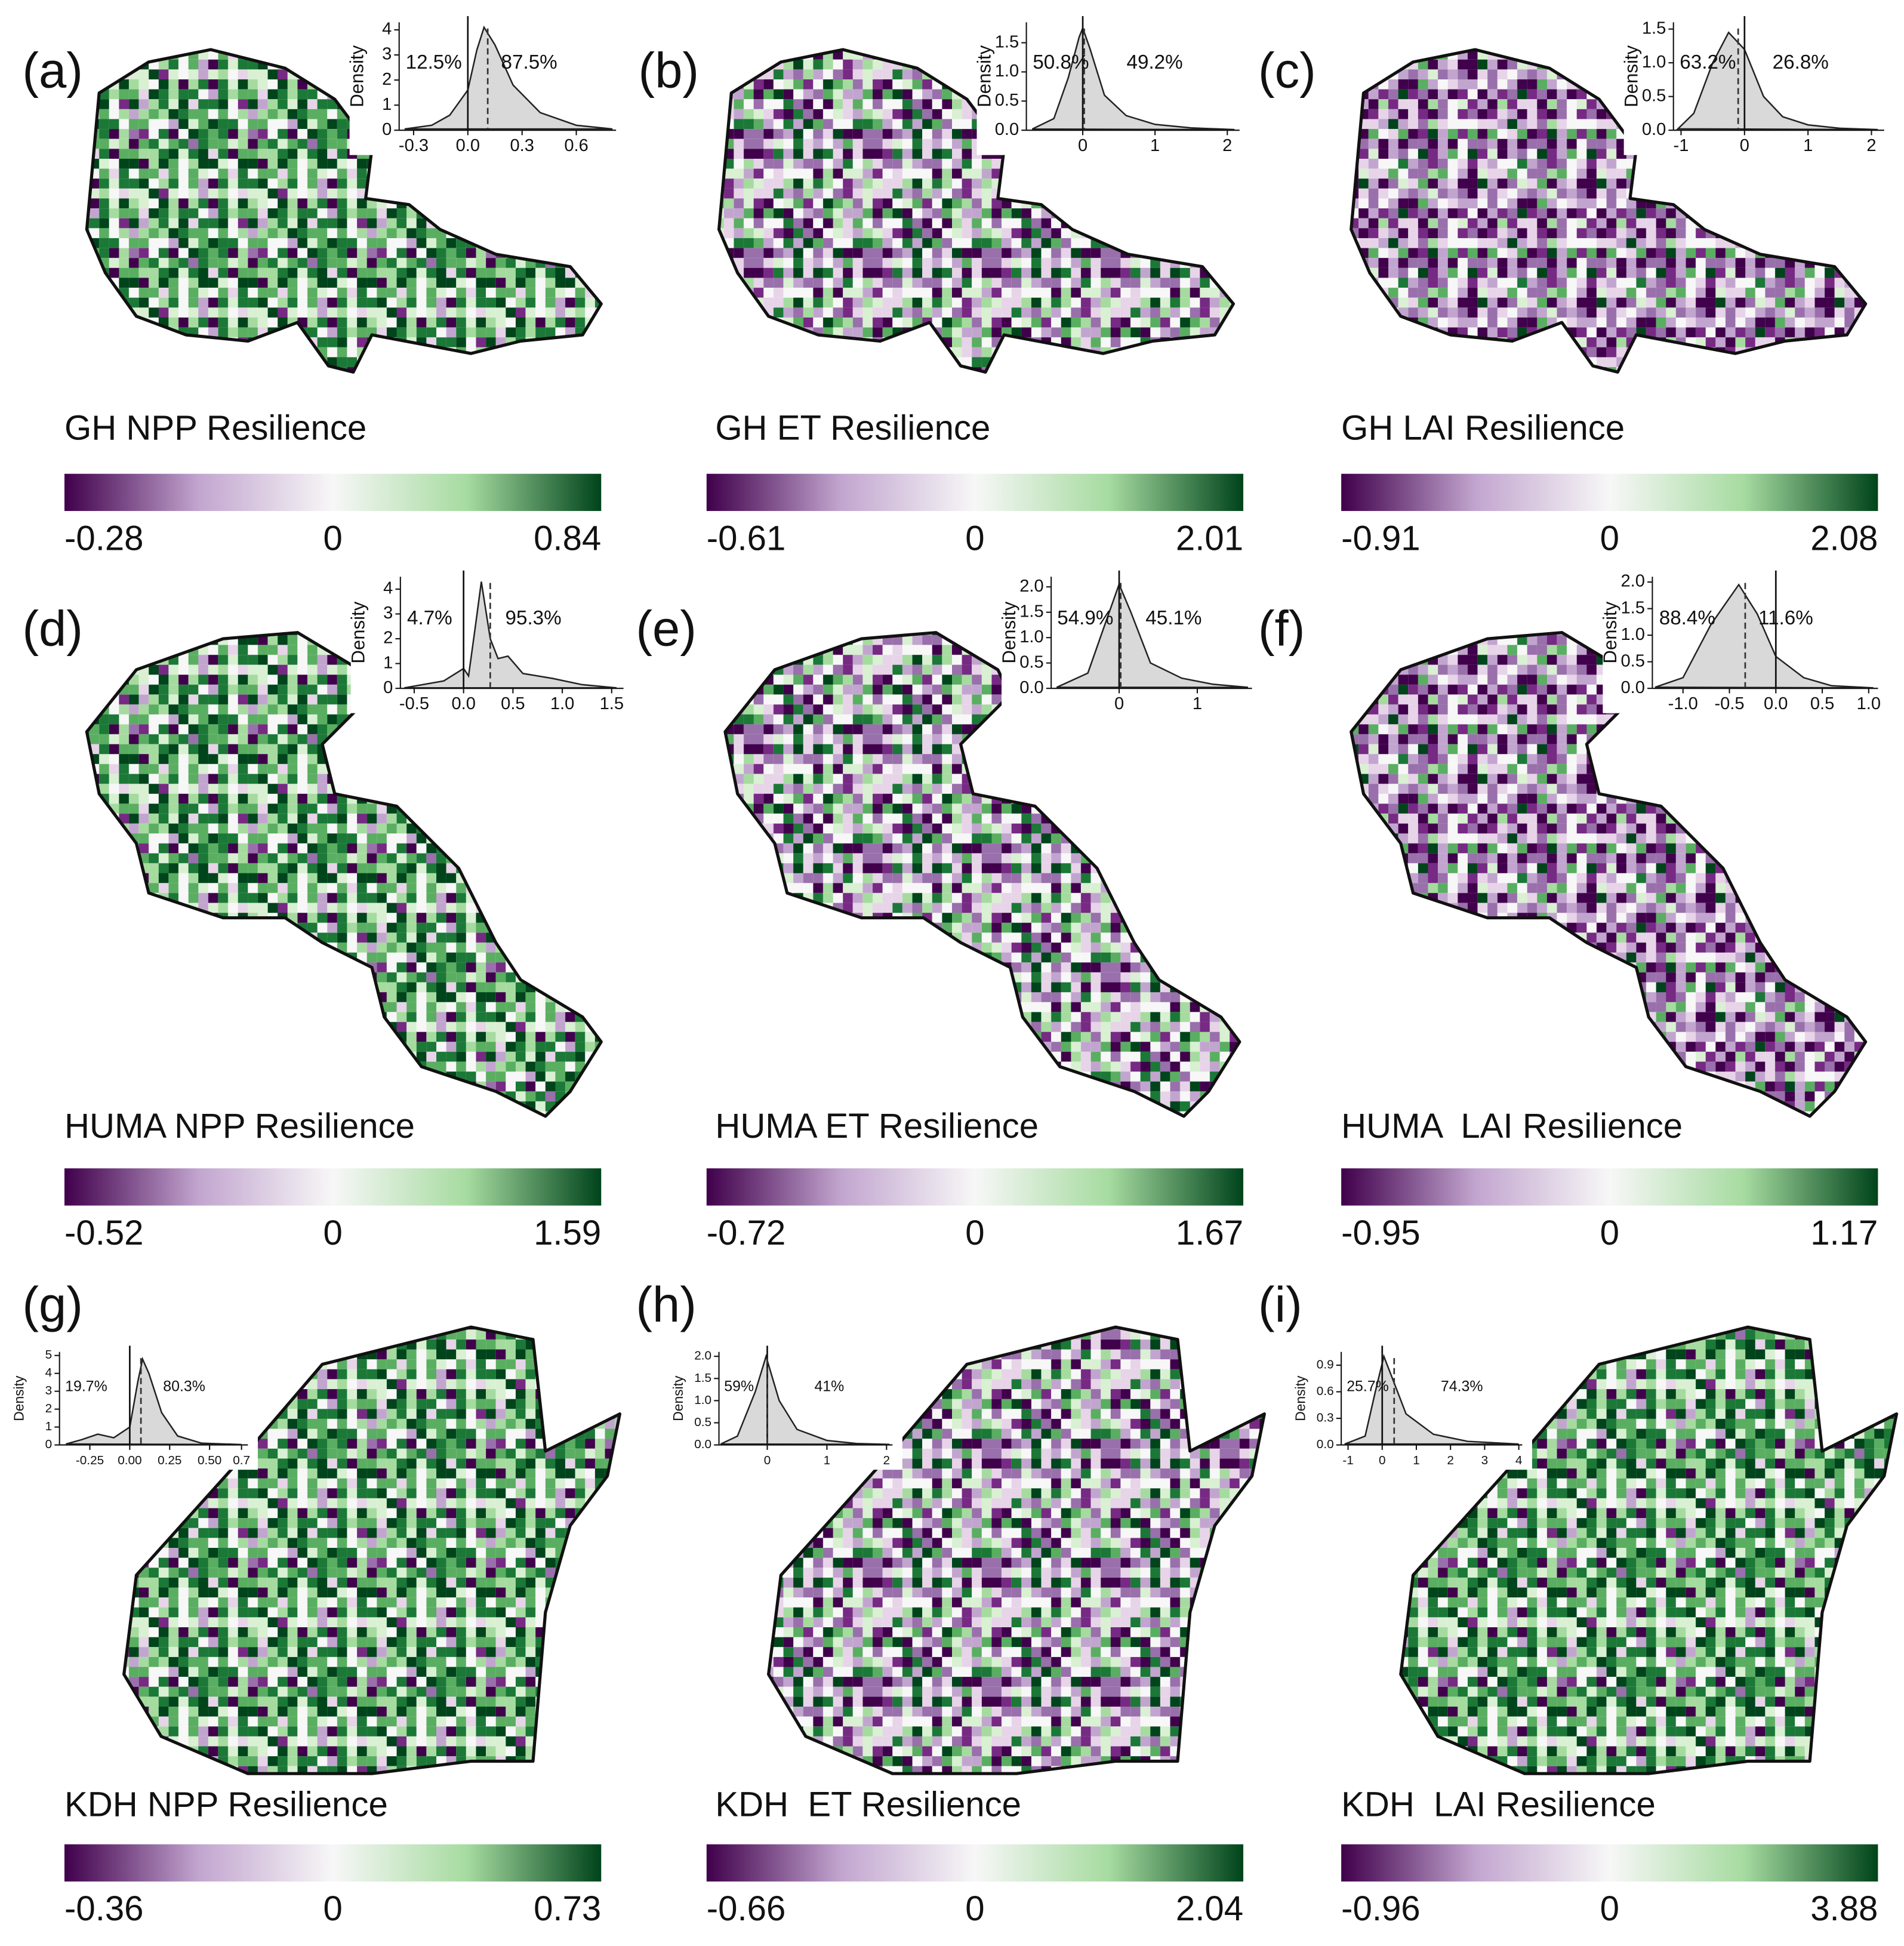 Image resolution: width=1904 pixels, height=1946 pixels. I want to click on colorbar-label: 0.73, so click(567, 1908).